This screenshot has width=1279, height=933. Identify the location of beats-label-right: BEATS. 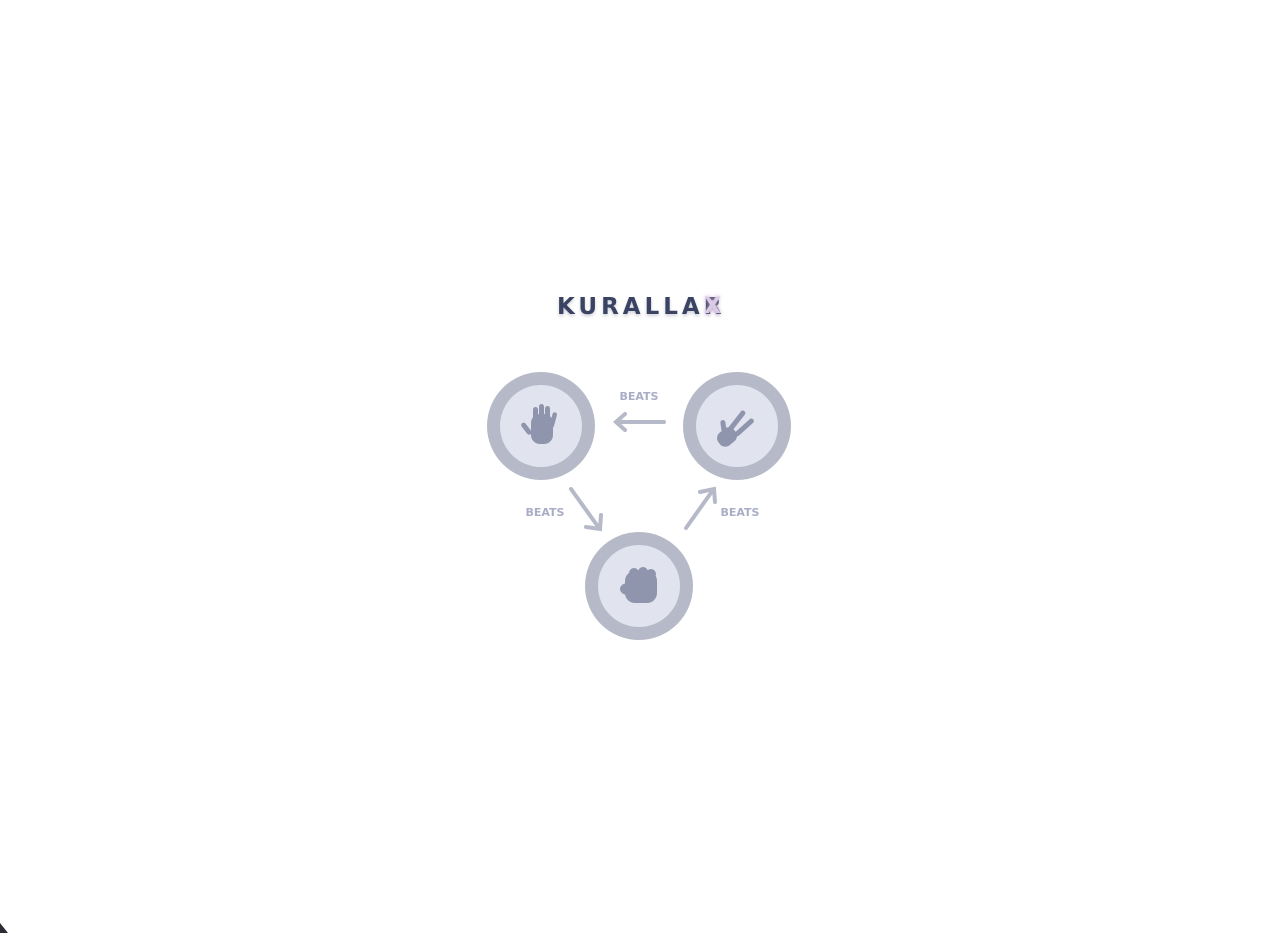
(740, 512).